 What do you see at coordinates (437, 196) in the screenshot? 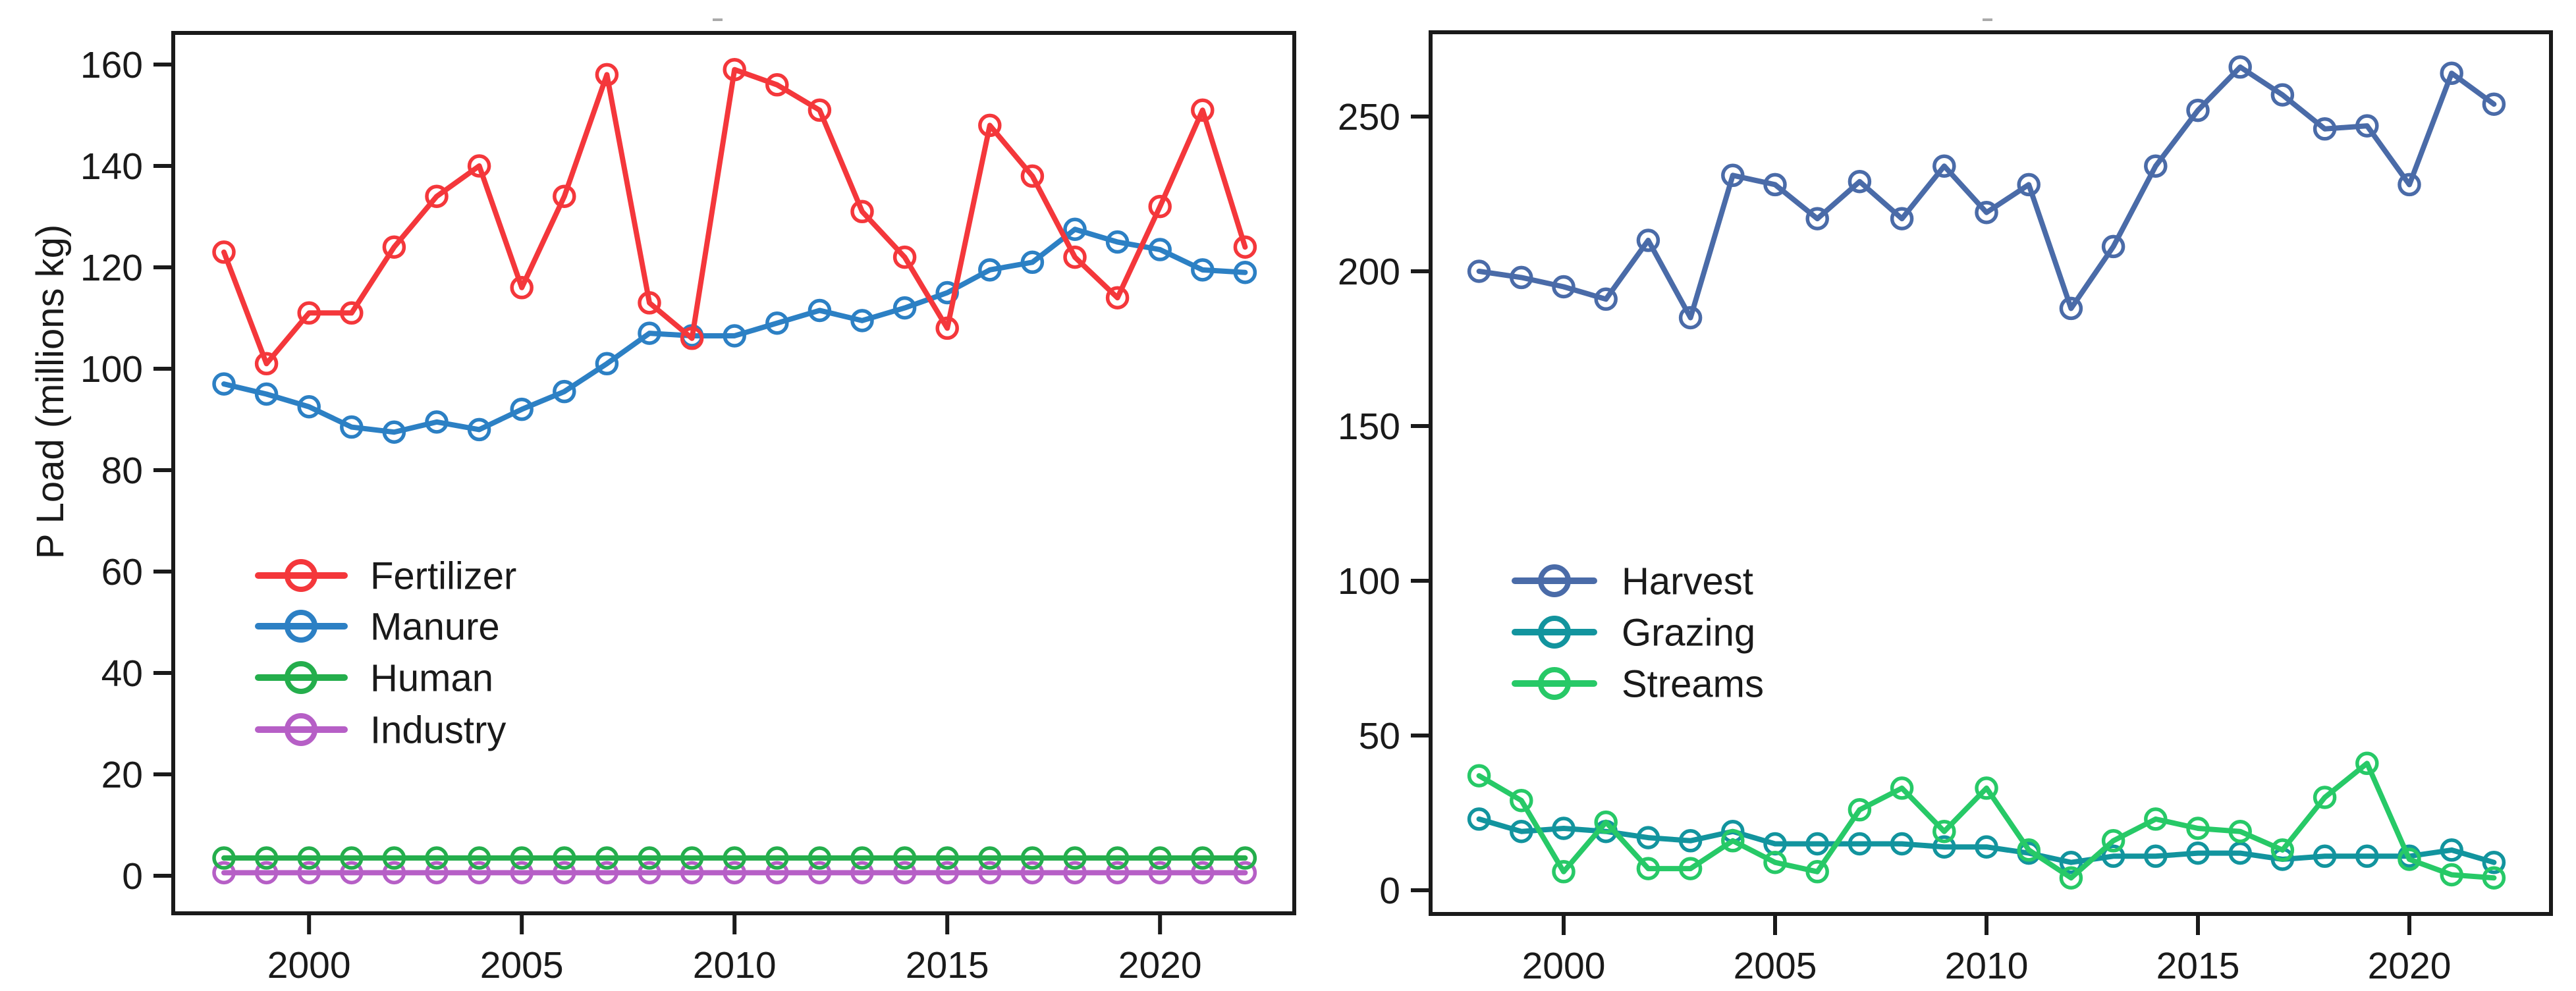
I see `data-point-fertilizer-2003` at bounding box center [437, 196].